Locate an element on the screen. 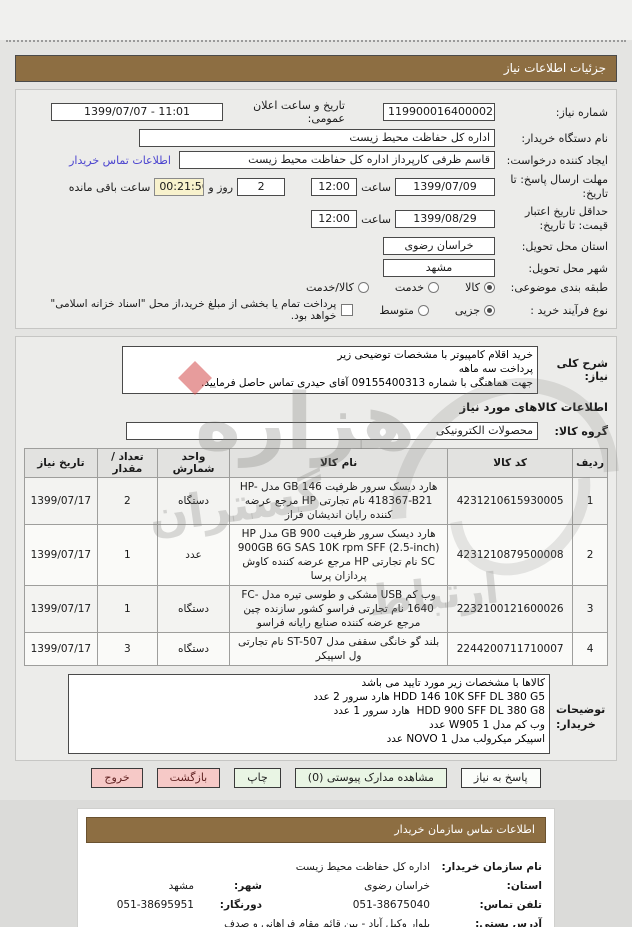 This screenshot has width=632, height=927. validity-date-field: 1399/08/29 is located at coordinates (445, 219).